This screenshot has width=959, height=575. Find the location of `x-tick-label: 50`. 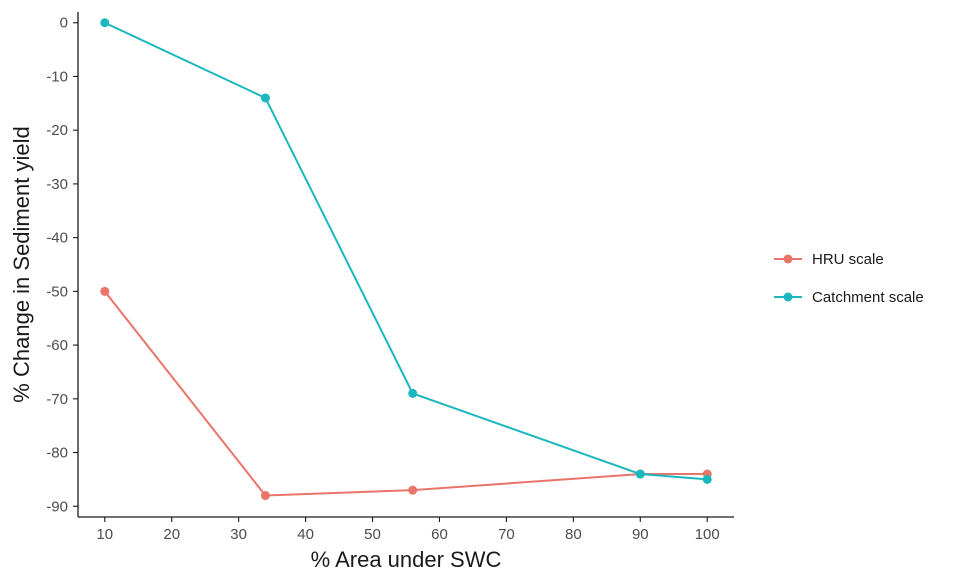

x-tick-label: 50 is located at coordinates (372, 534).